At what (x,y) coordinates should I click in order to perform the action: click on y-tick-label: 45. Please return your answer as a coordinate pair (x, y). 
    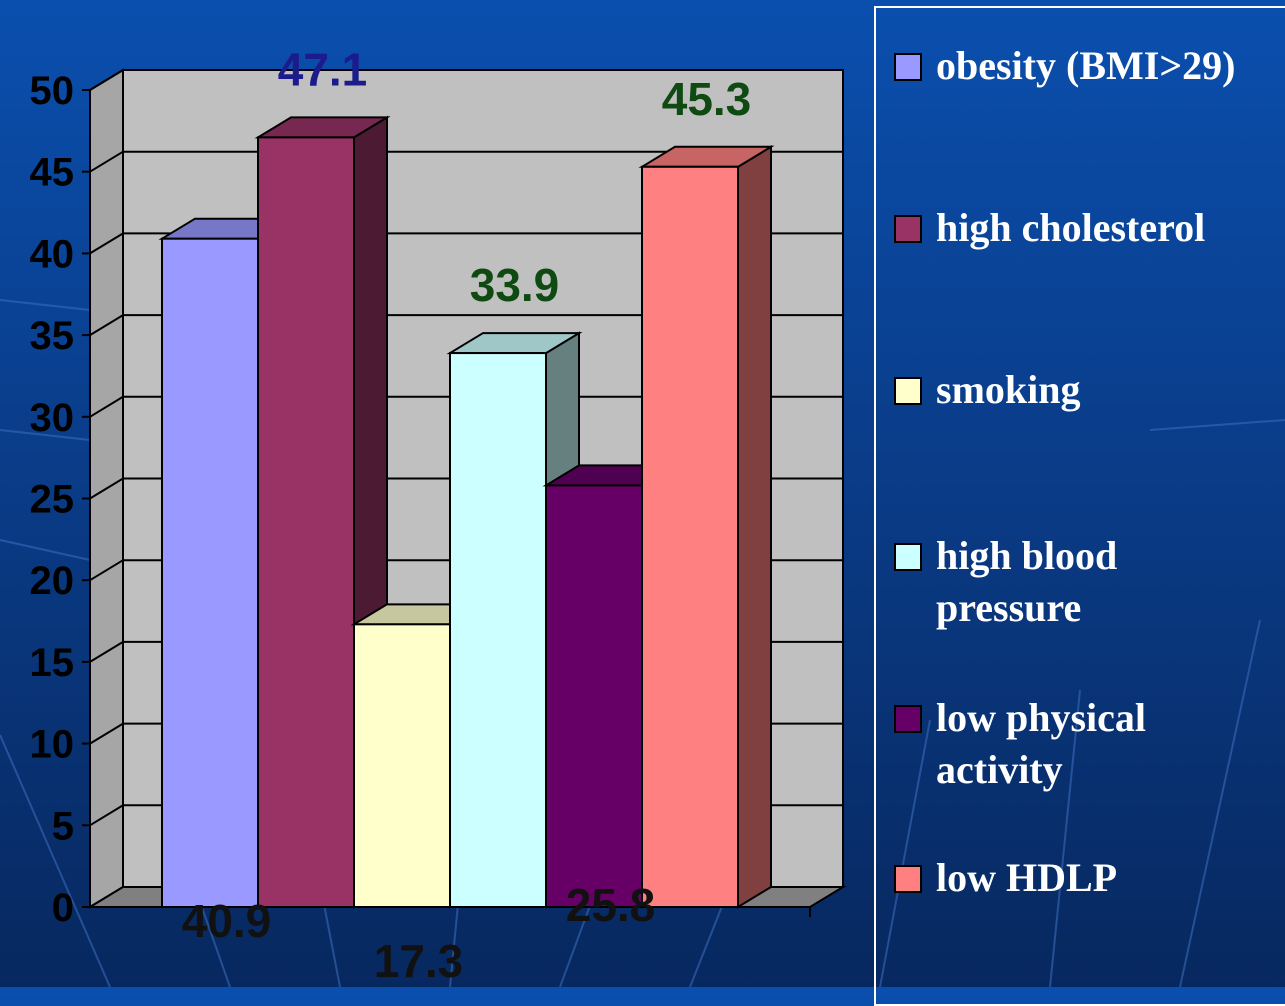
    Looking at the image, I should click on (52, 173).